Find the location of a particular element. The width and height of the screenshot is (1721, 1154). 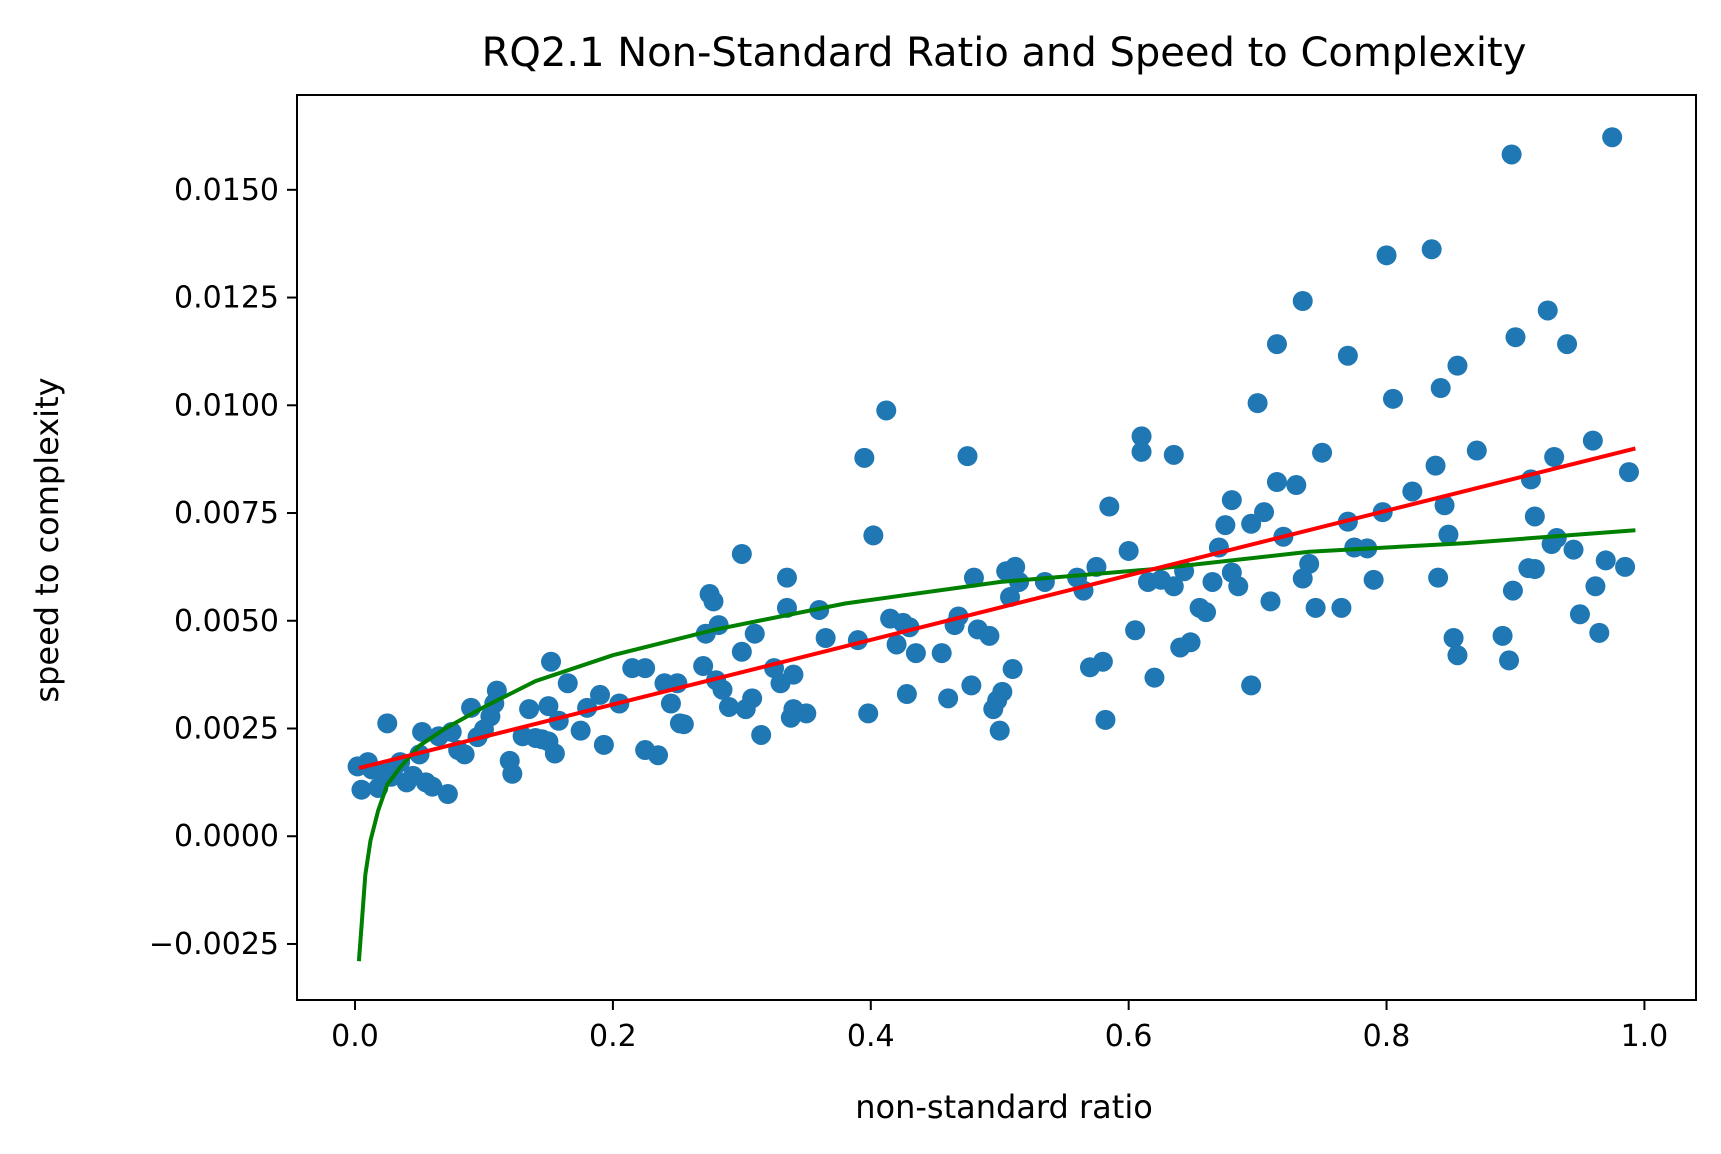

x-axis: 0.0 0.2 0.4 0.6 0.8 1.0 is located at coordinates (999, 1027).